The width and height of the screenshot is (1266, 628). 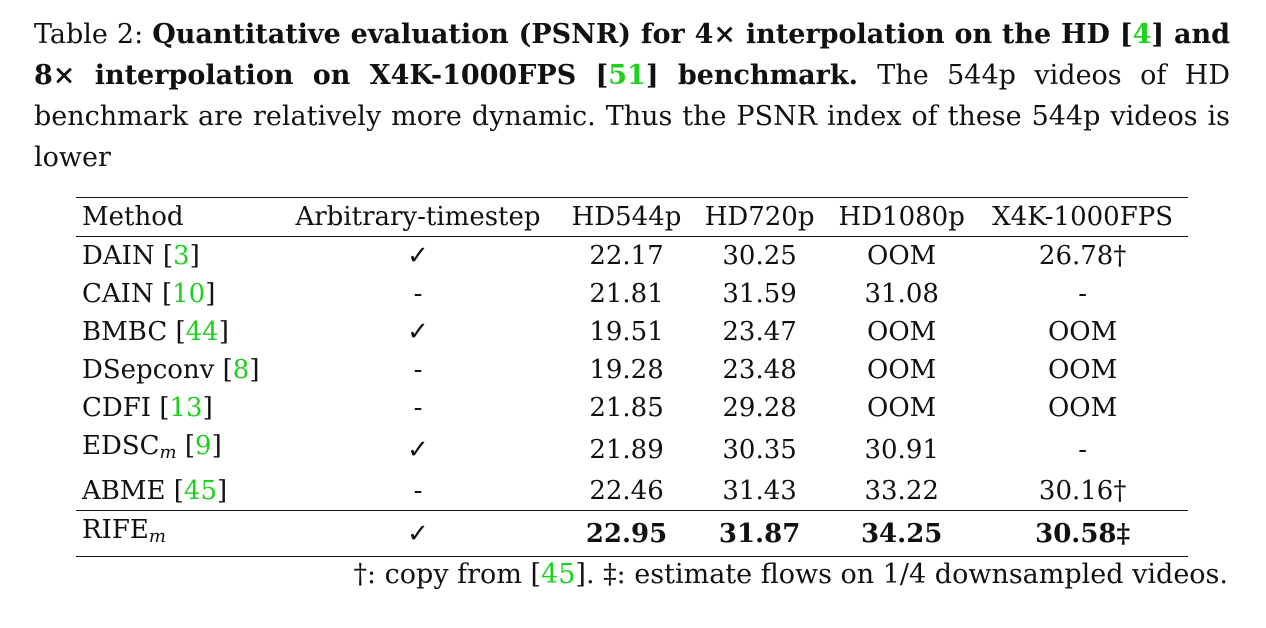 What do you see at coordinates (752, 75) in the screenshot?
I see `caption-bold-text-5: ] benchmark.` at bounding box center [752, 75].